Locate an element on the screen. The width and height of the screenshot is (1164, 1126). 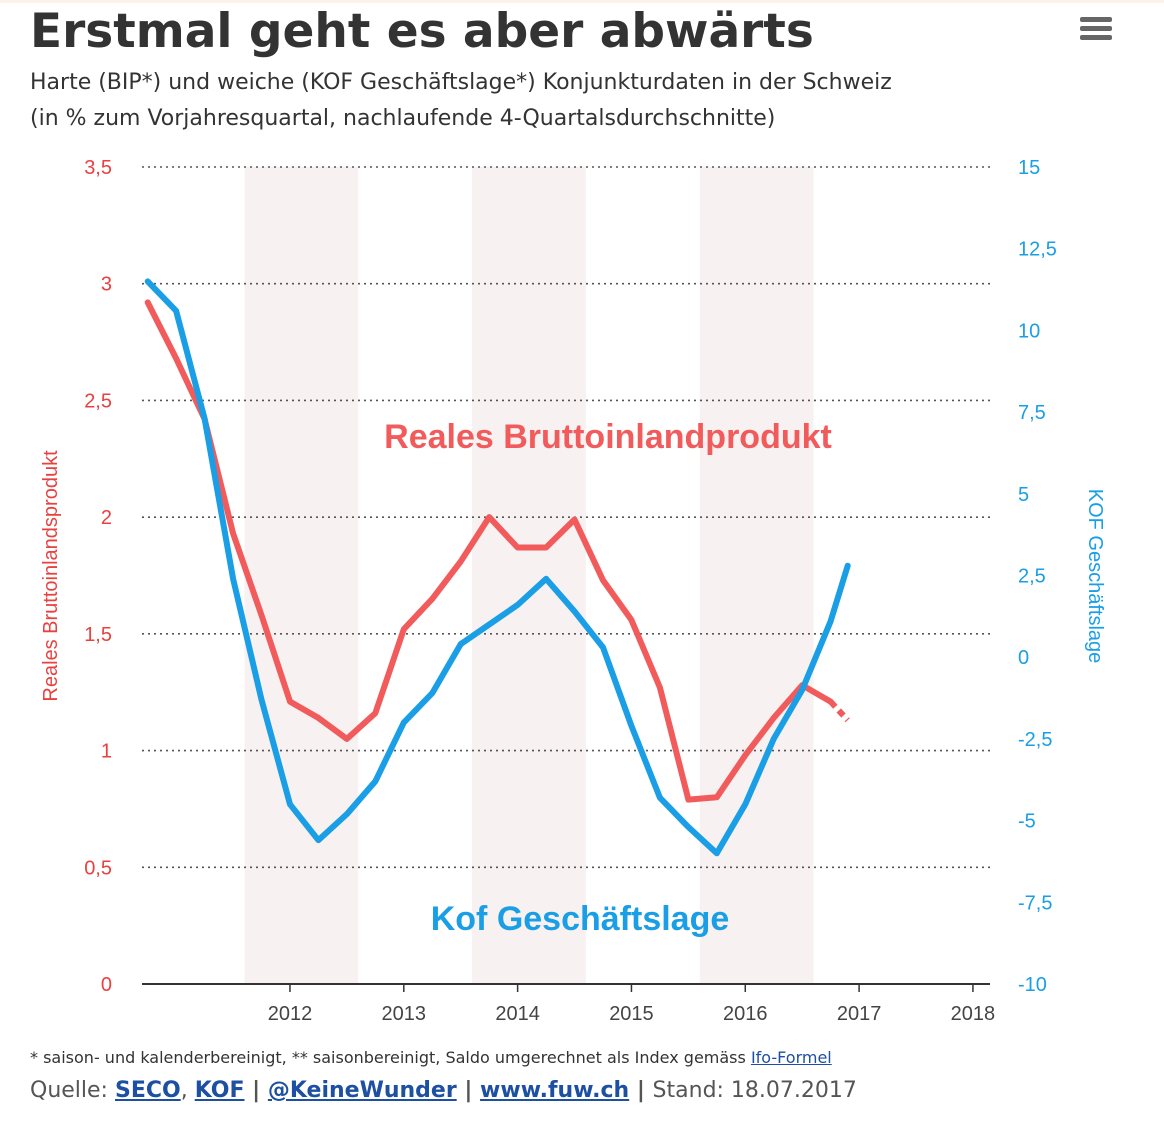
twitter-link: @KeineWunder is located at coordinates (362, 1090).